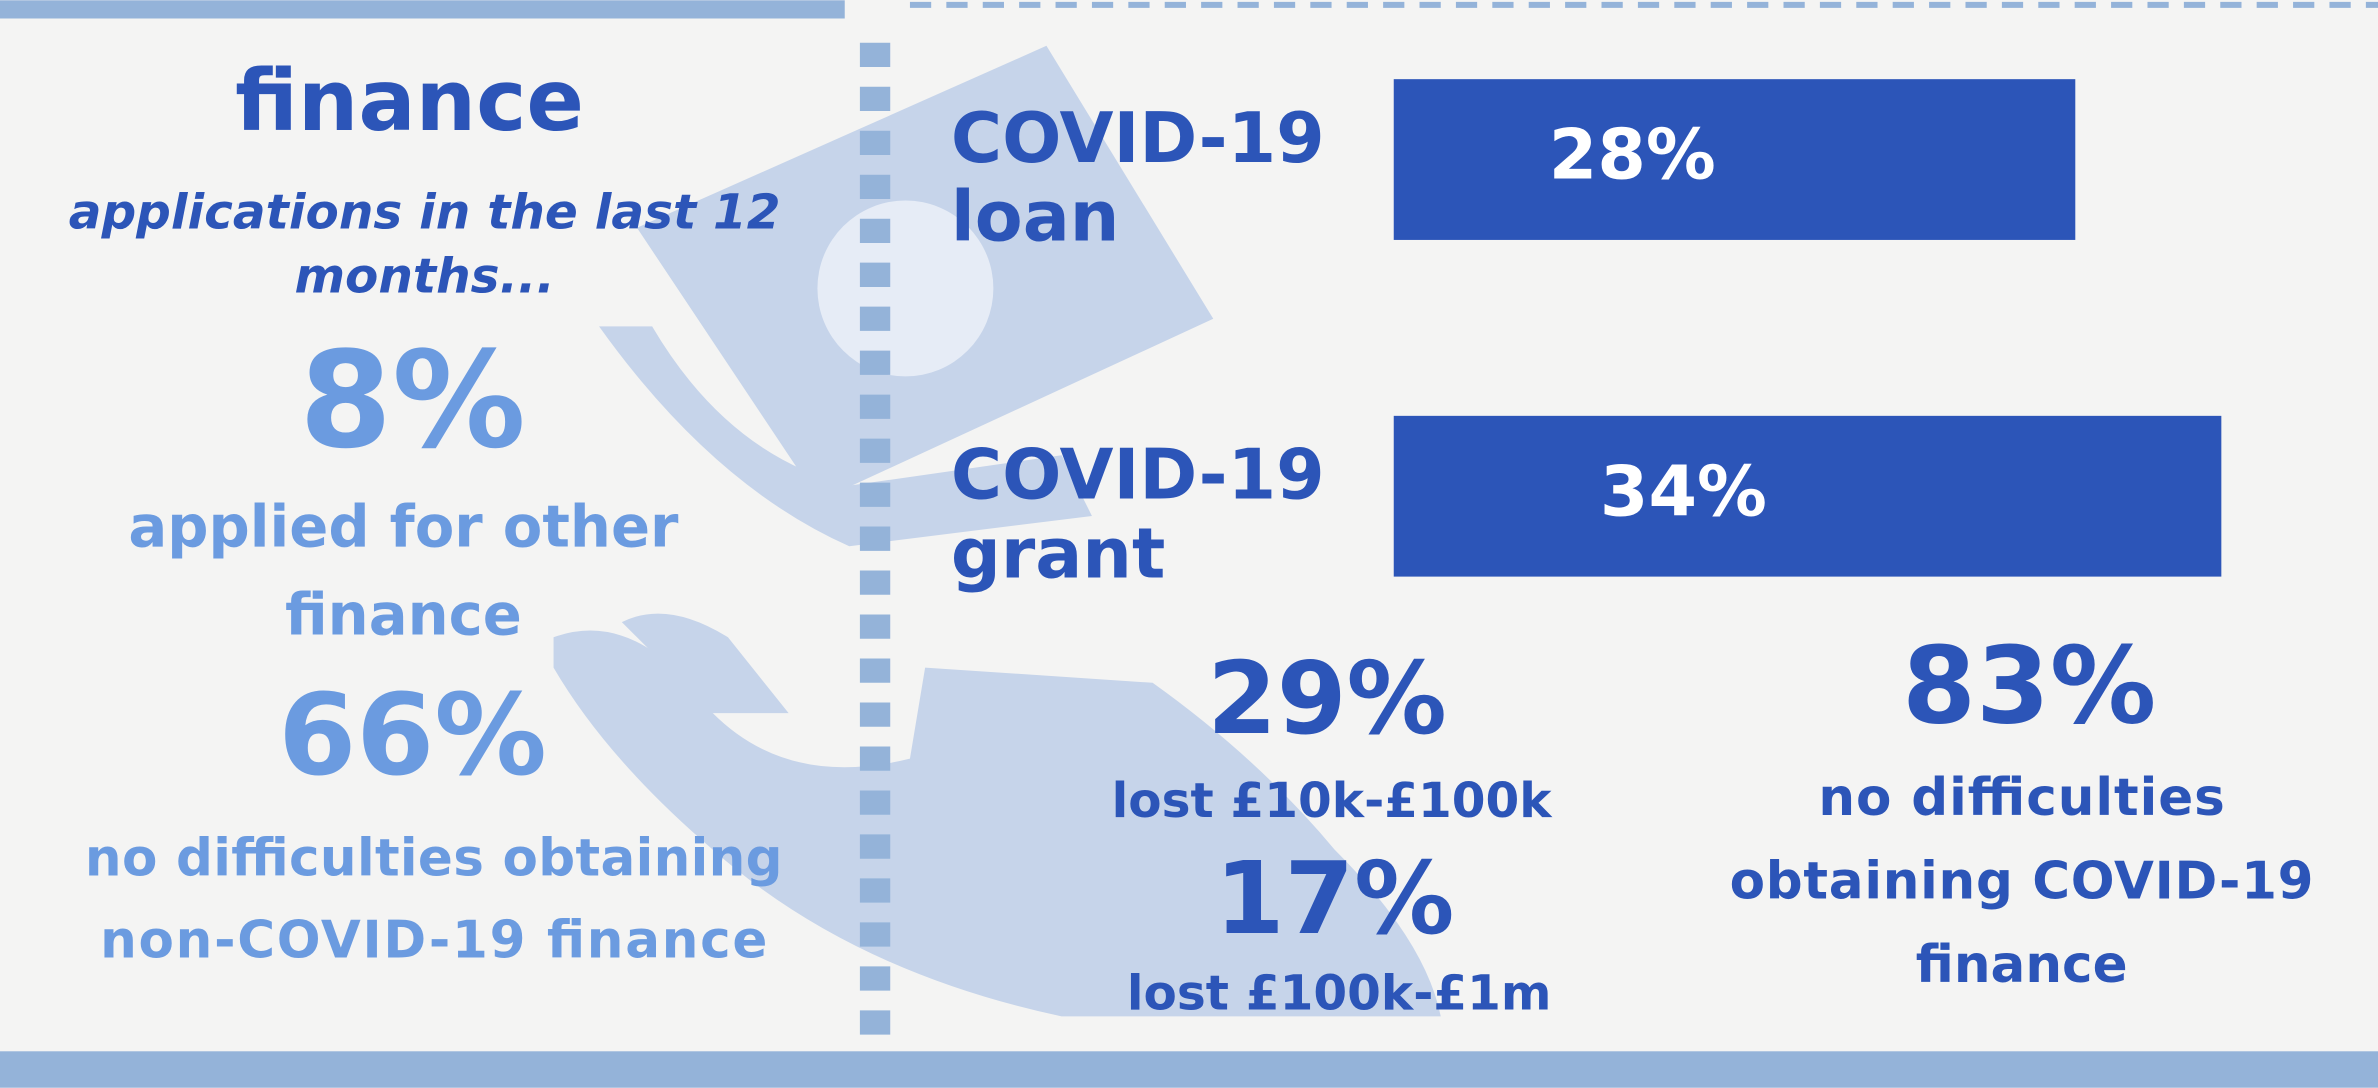 Image resolution: width=2378 pixels, height=1088 pixels. I want to click on top-strip, so click(422, 9).